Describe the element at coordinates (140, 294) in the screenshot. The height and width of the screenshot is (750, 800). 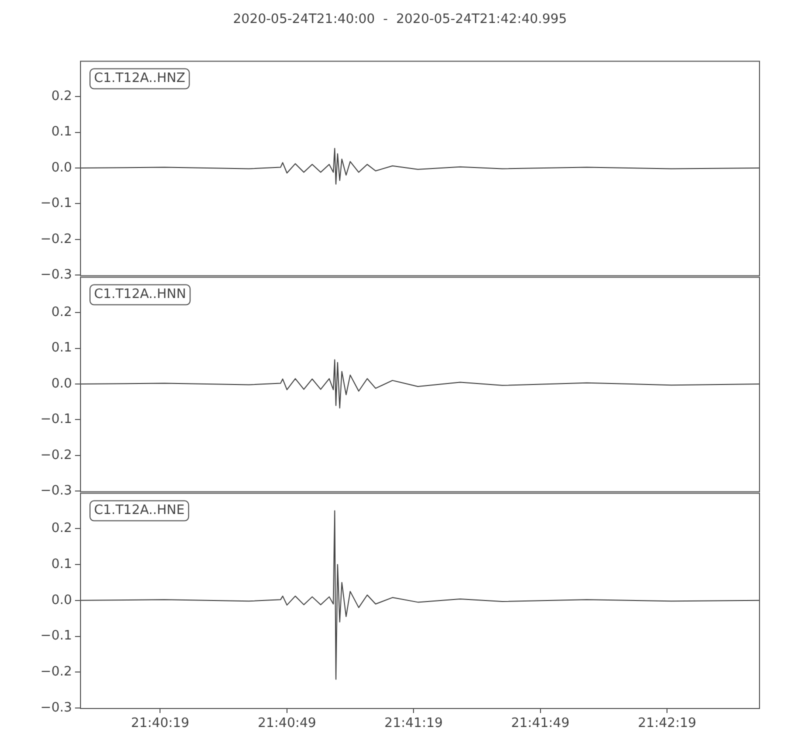
I see `annotation: C1.T12A..HNN` at that location.